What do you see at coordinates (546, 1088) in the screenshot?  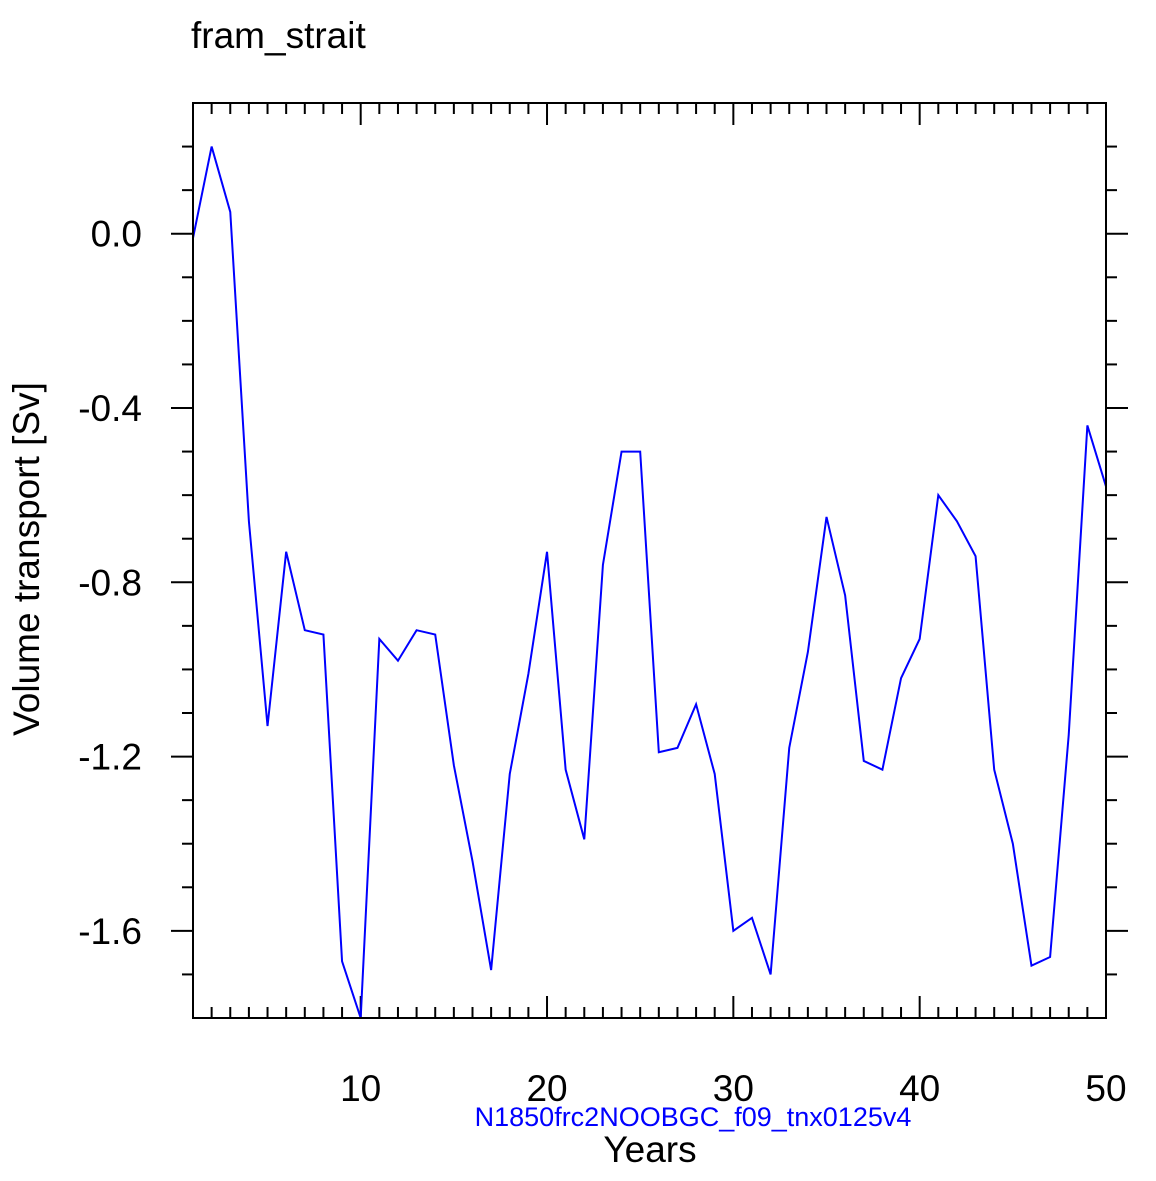 I see `x-tick-label: 20` at bounding box center [546, 1088].